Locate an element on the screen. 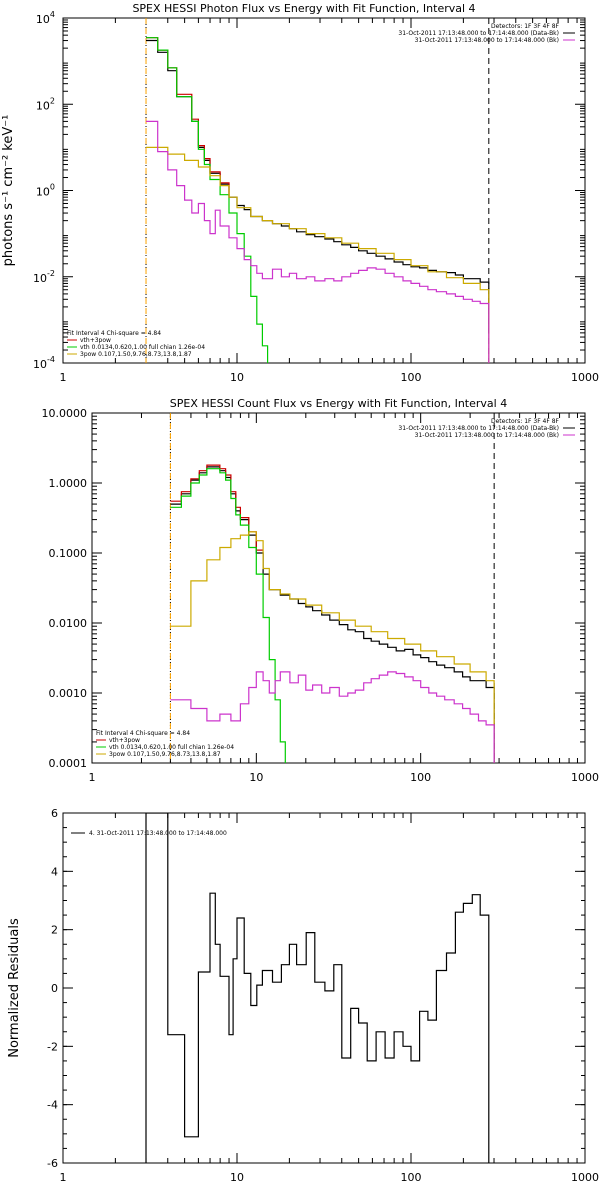 This screenshot has width=600, height=1200. y-tick-exponent: -2 is located at coordinates (51, 273).